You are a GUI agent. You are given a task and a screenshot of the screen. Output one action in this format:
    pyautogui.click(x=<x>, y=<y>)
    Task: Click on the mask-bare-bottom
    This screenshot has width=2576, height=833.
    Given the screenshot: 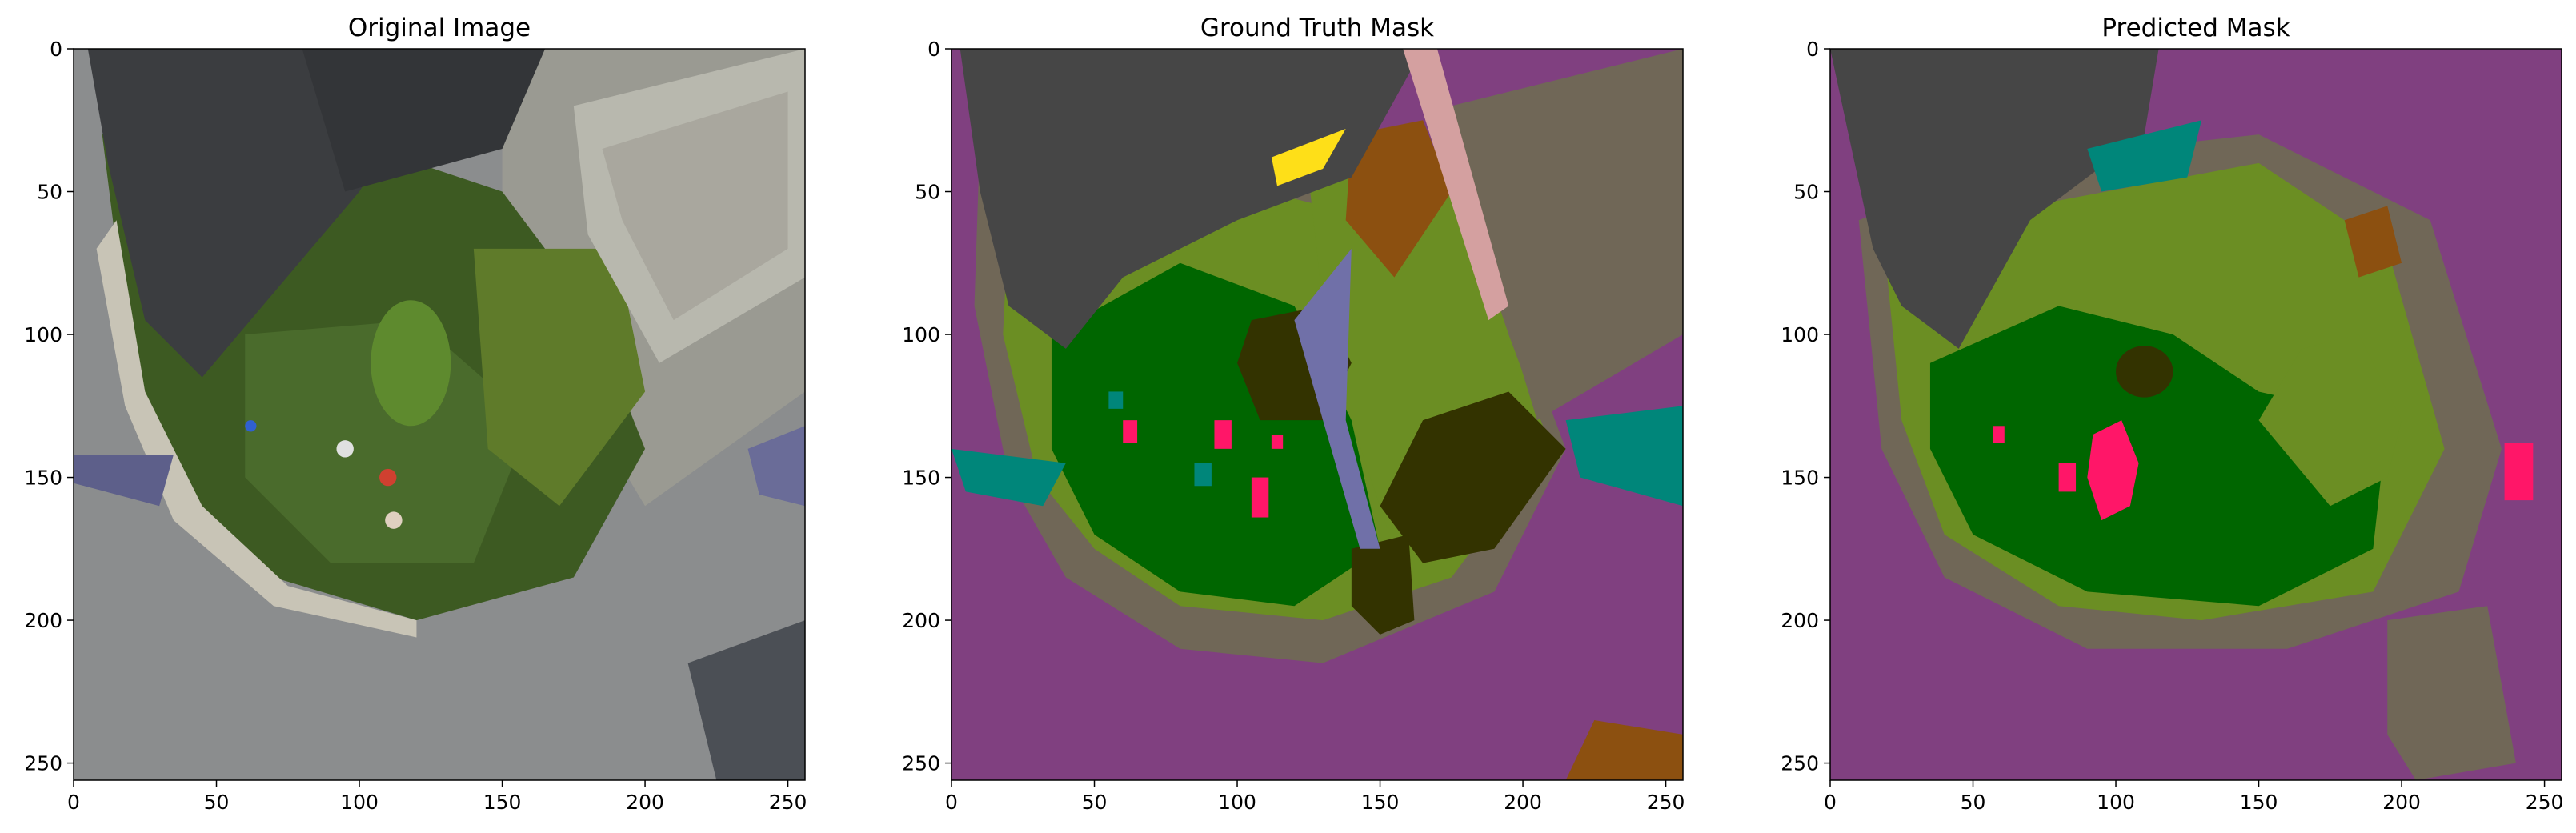 What is the action you would take?
    pyautogui.click(x=2451, y=693)
    